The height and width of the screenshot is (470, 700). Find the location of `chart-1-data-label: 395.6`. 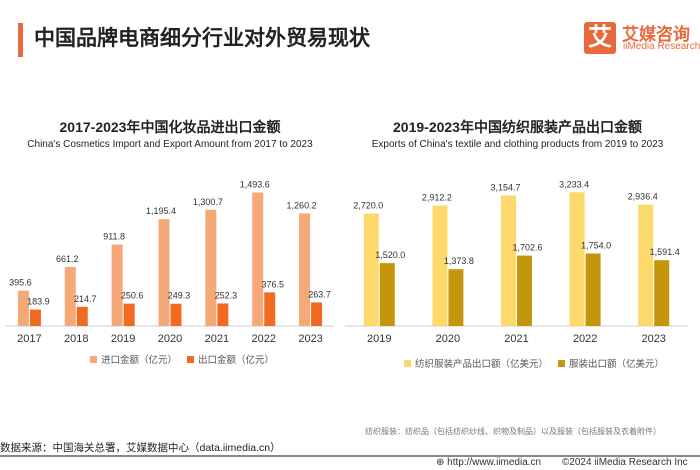

chart-1-data-label: 395.6 is located at coordinates (20, 283).